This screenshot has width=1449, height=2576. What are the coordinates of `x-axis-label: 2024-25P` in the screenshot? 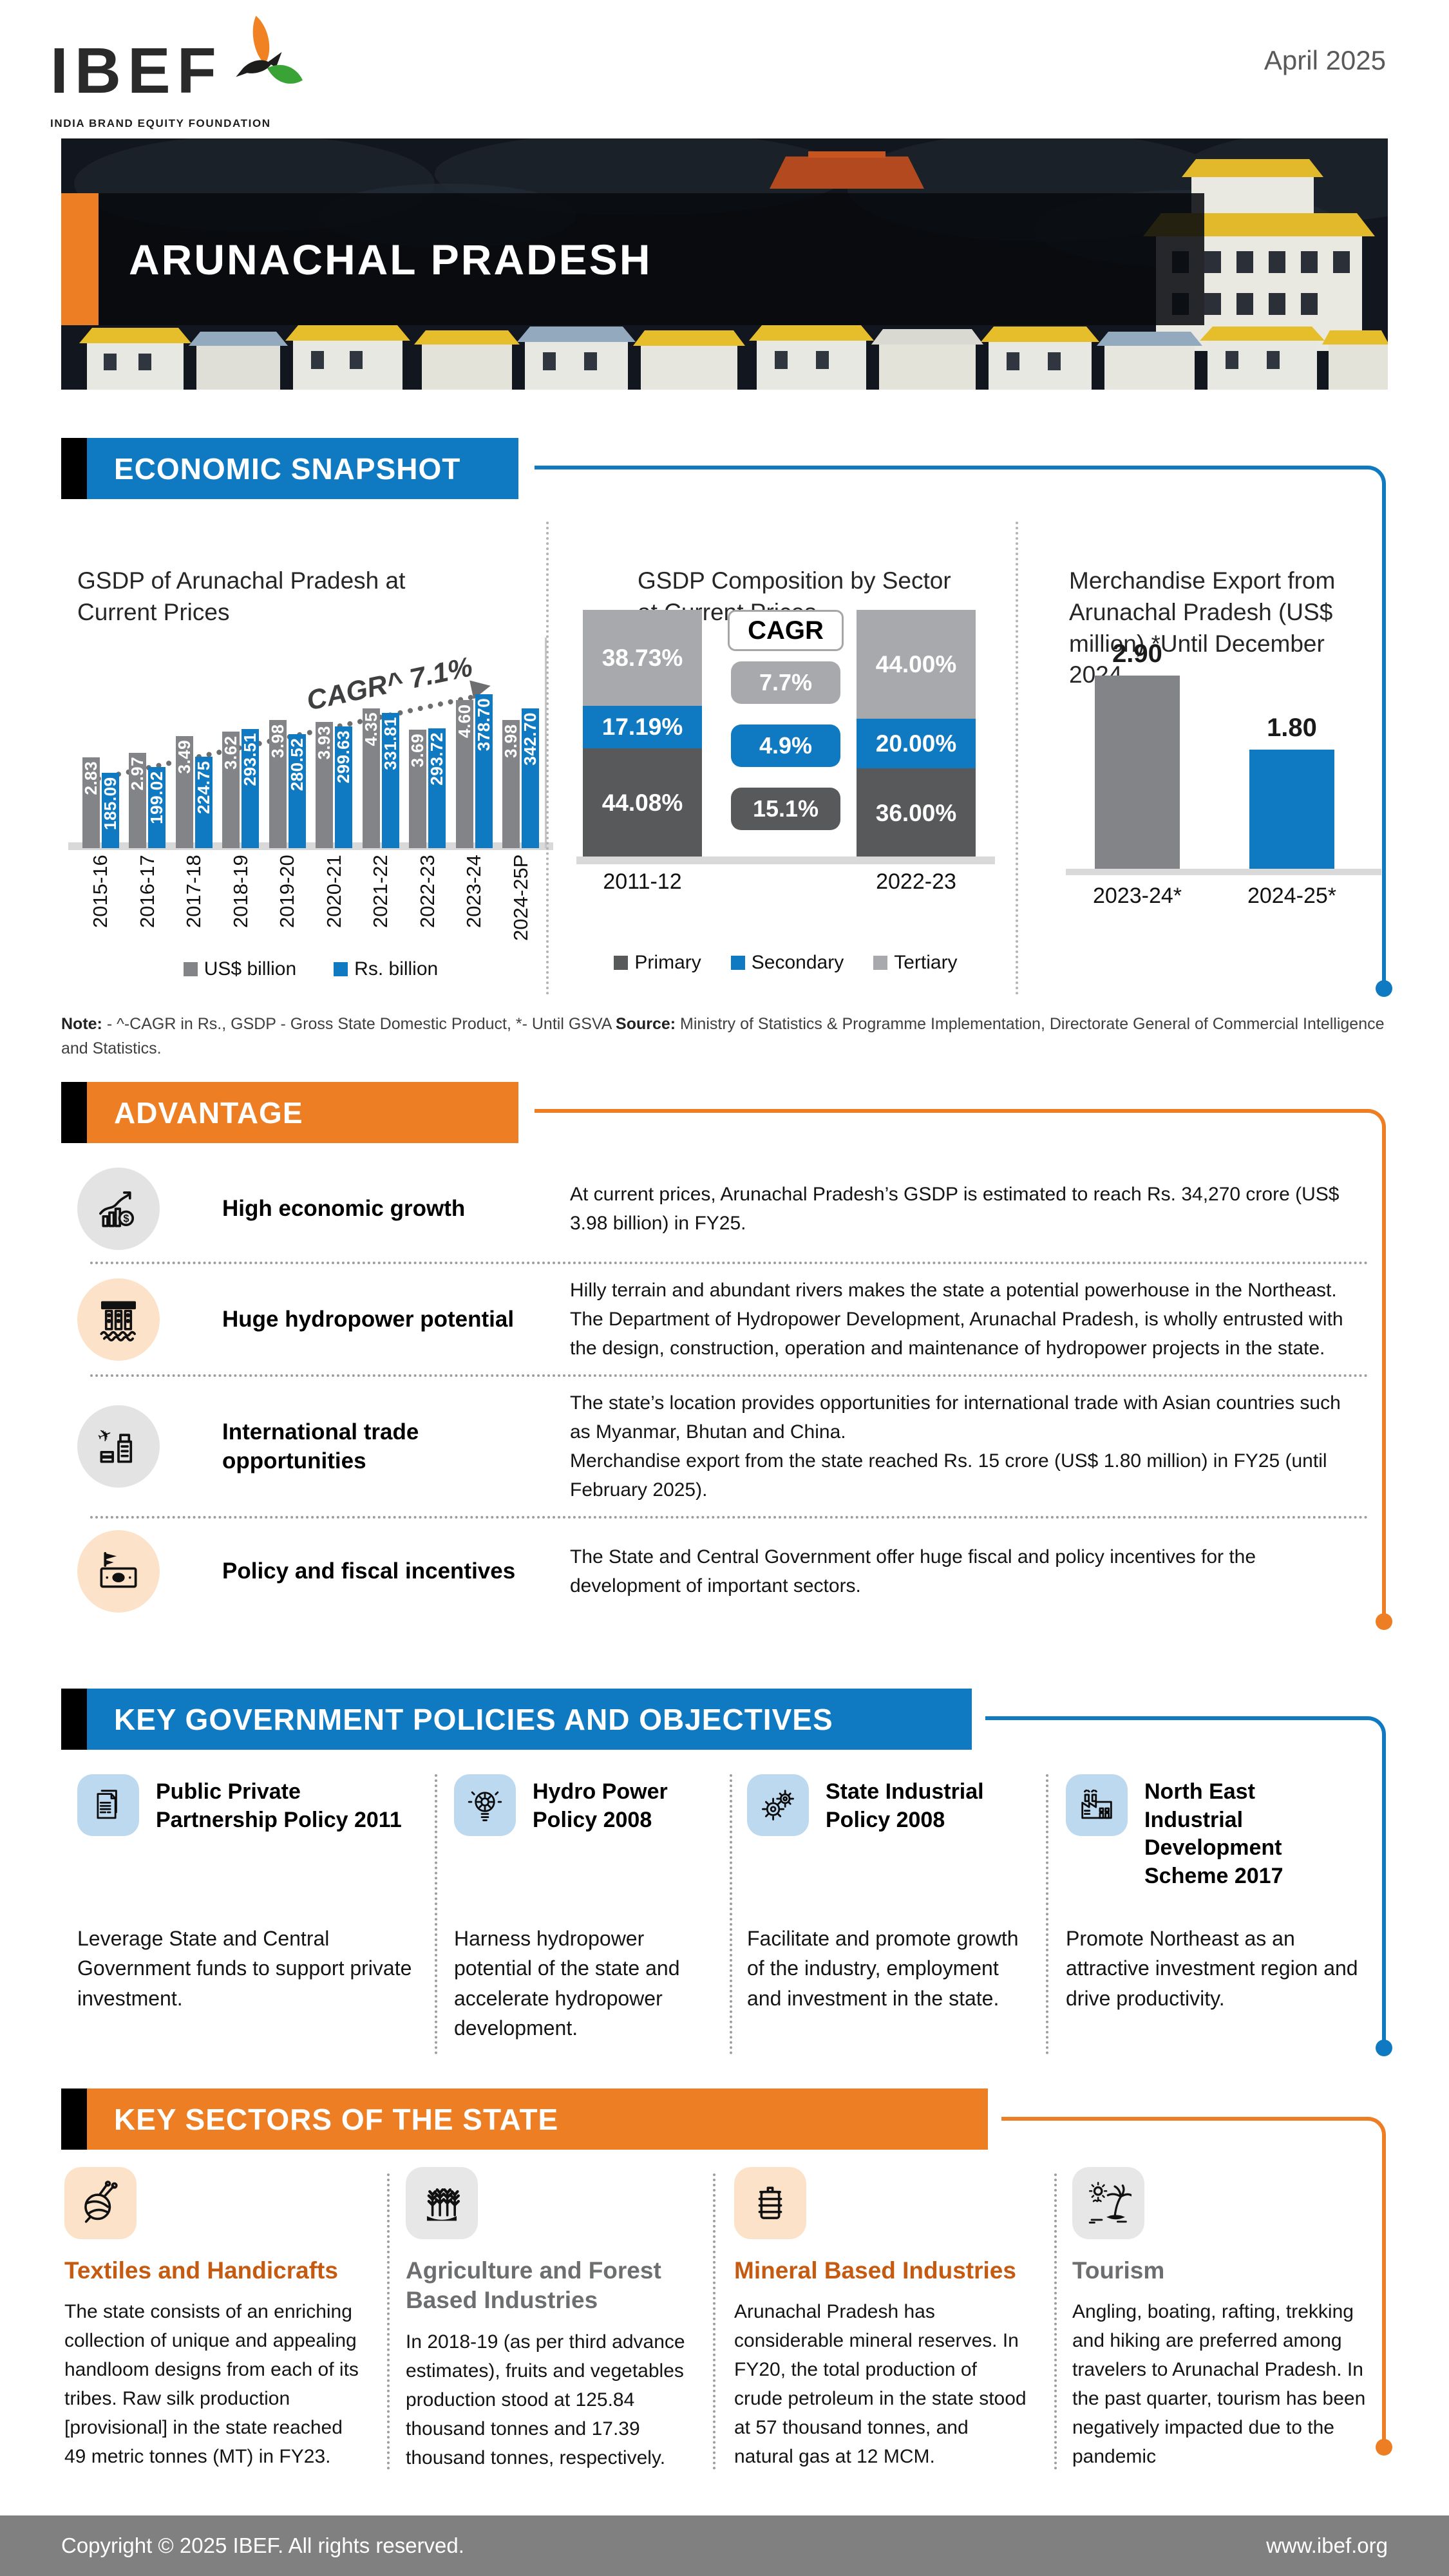 It's located at (521, 899).